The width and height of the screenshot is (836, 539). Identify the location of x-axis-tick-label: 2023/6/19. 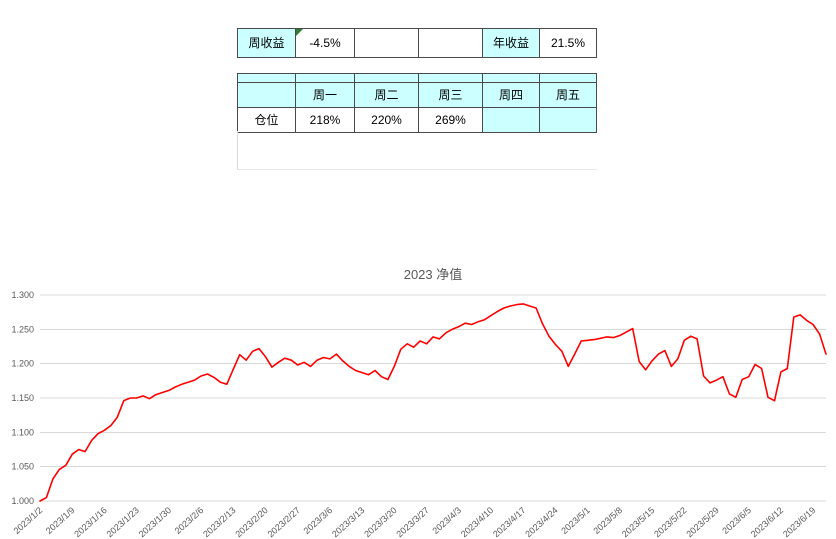
(799, 522).